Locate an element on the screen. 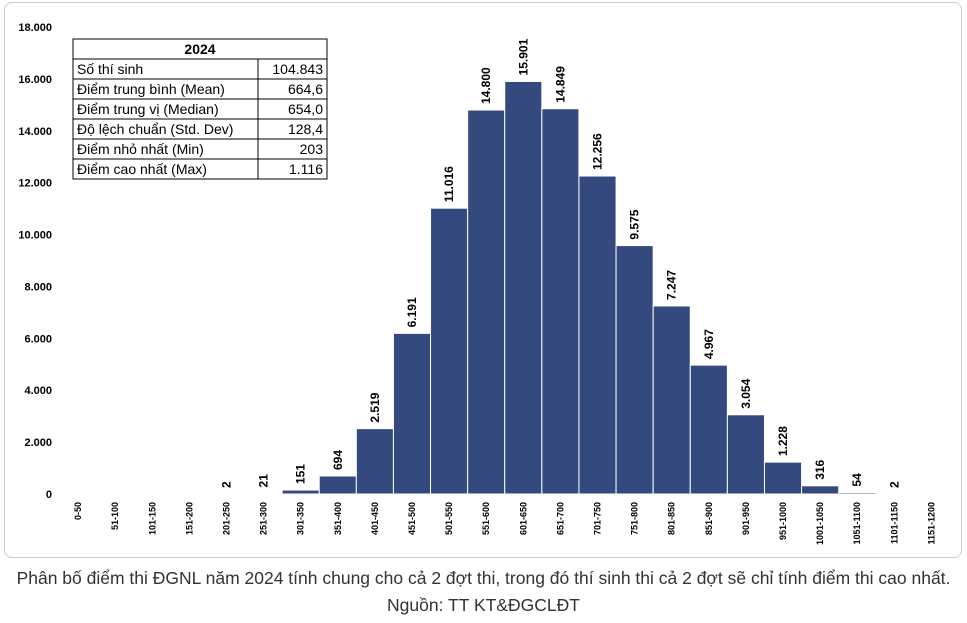 The height and width of the screenshot is (623, 967). value-label: 21 is located at coordinates (264, 481).